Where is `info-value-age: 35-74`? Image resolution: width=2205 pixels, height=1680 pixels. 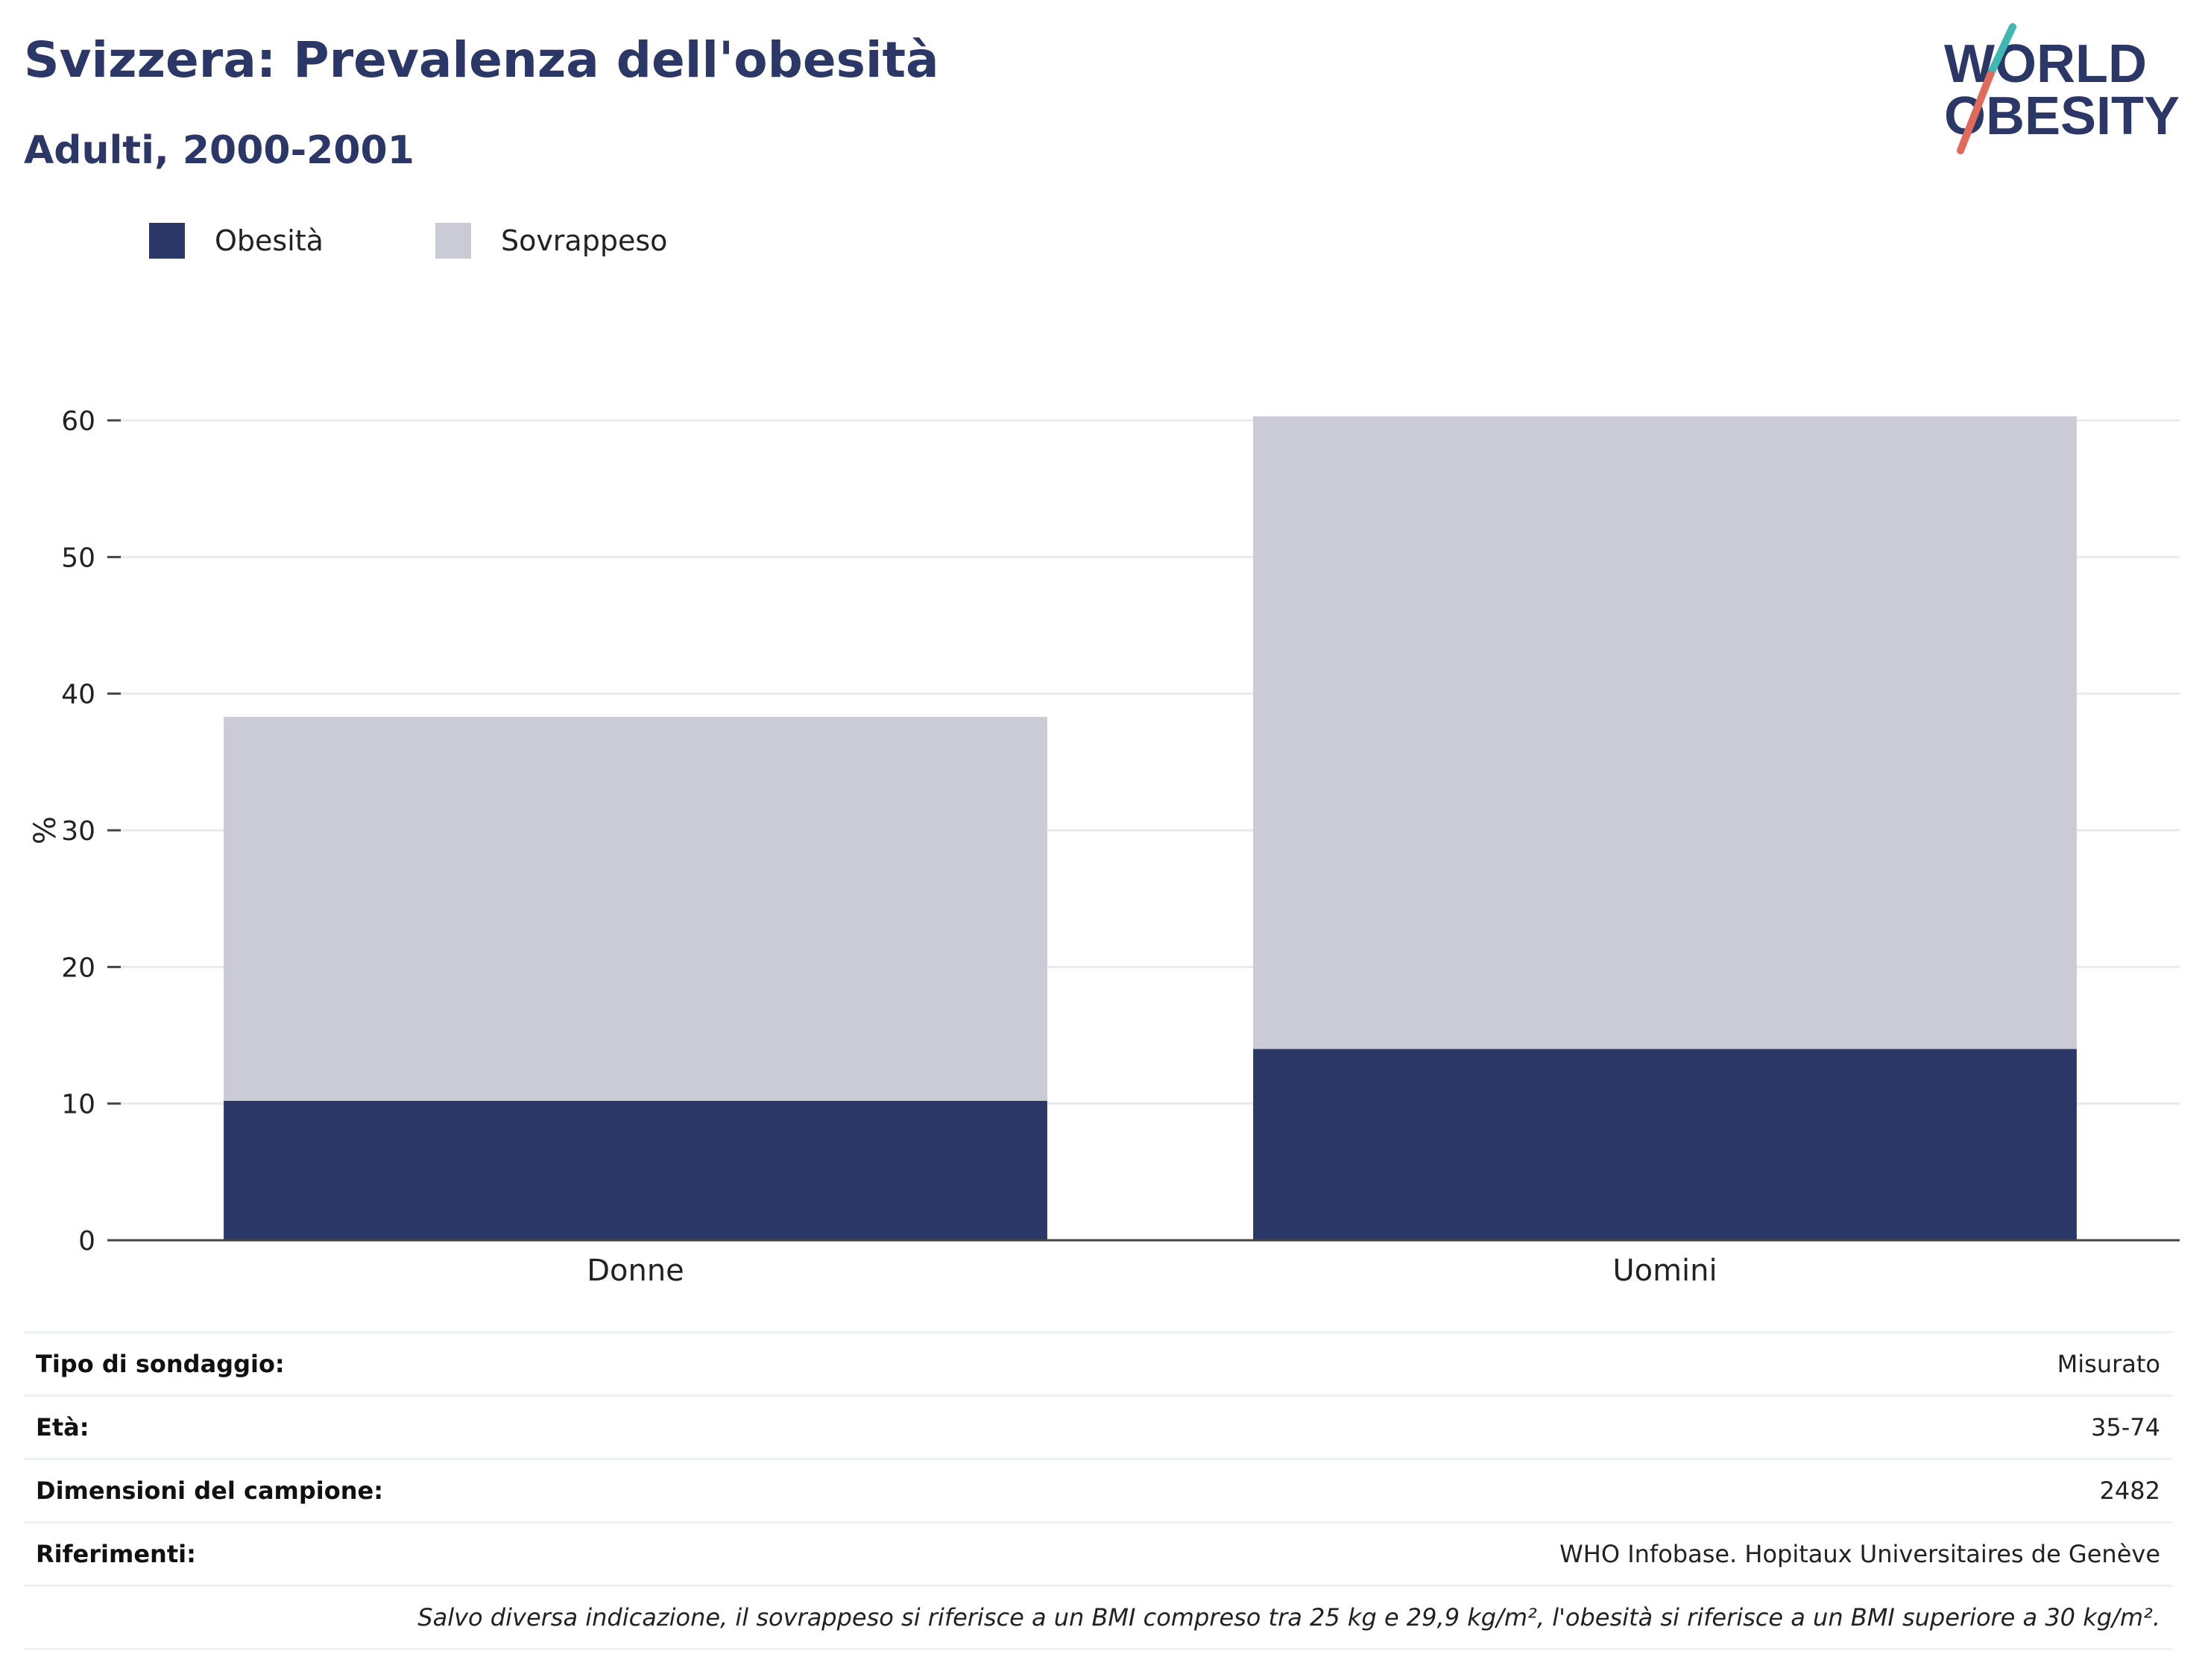 info-value-age: 35-74 is located at coordinates (2125, 1427).